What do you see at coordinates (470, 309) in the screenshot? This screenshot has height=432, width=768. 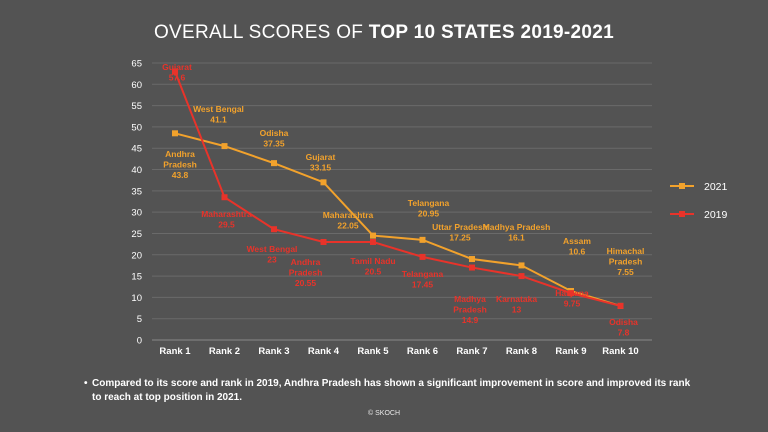 I see `data-label-2019: Madhya Pradesh 14.9` at bounding box center [470, 309].